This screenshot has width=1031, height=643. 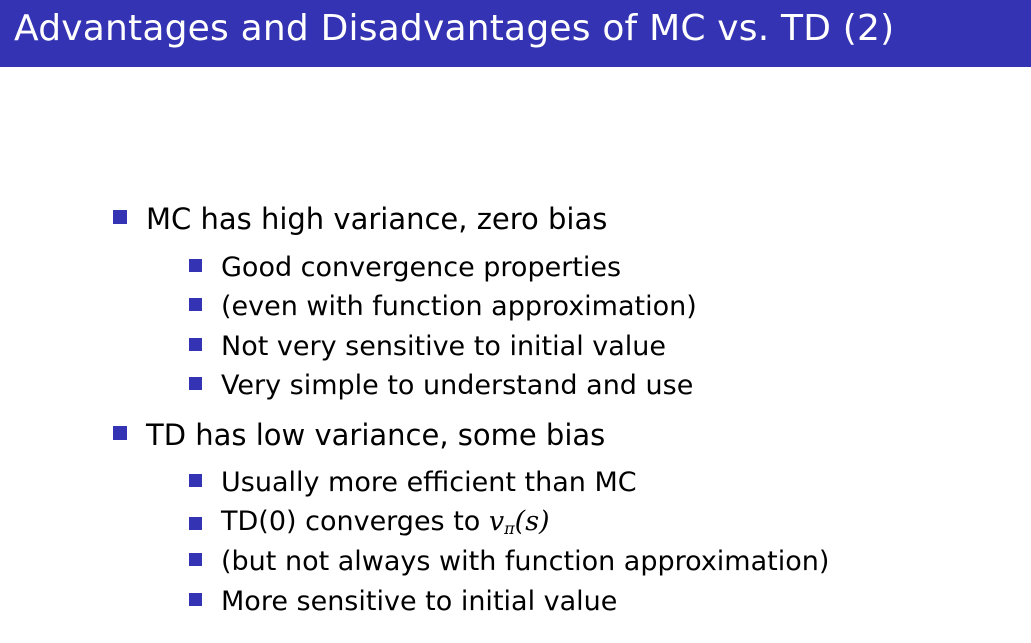 What do you see at coordinates (376, 435) in the screenshot?
I see `td-heading-text: TD has low variance, some bias` at bounding box center [376, 435].